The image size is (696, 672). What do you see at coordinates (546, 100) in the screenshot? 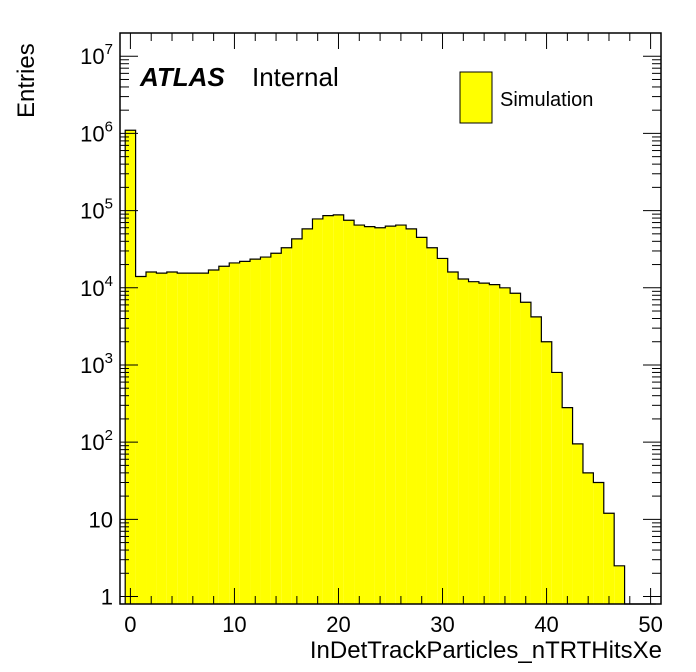
I see `legend-label-simulation: Simulation` at bounding box center [546, 100].